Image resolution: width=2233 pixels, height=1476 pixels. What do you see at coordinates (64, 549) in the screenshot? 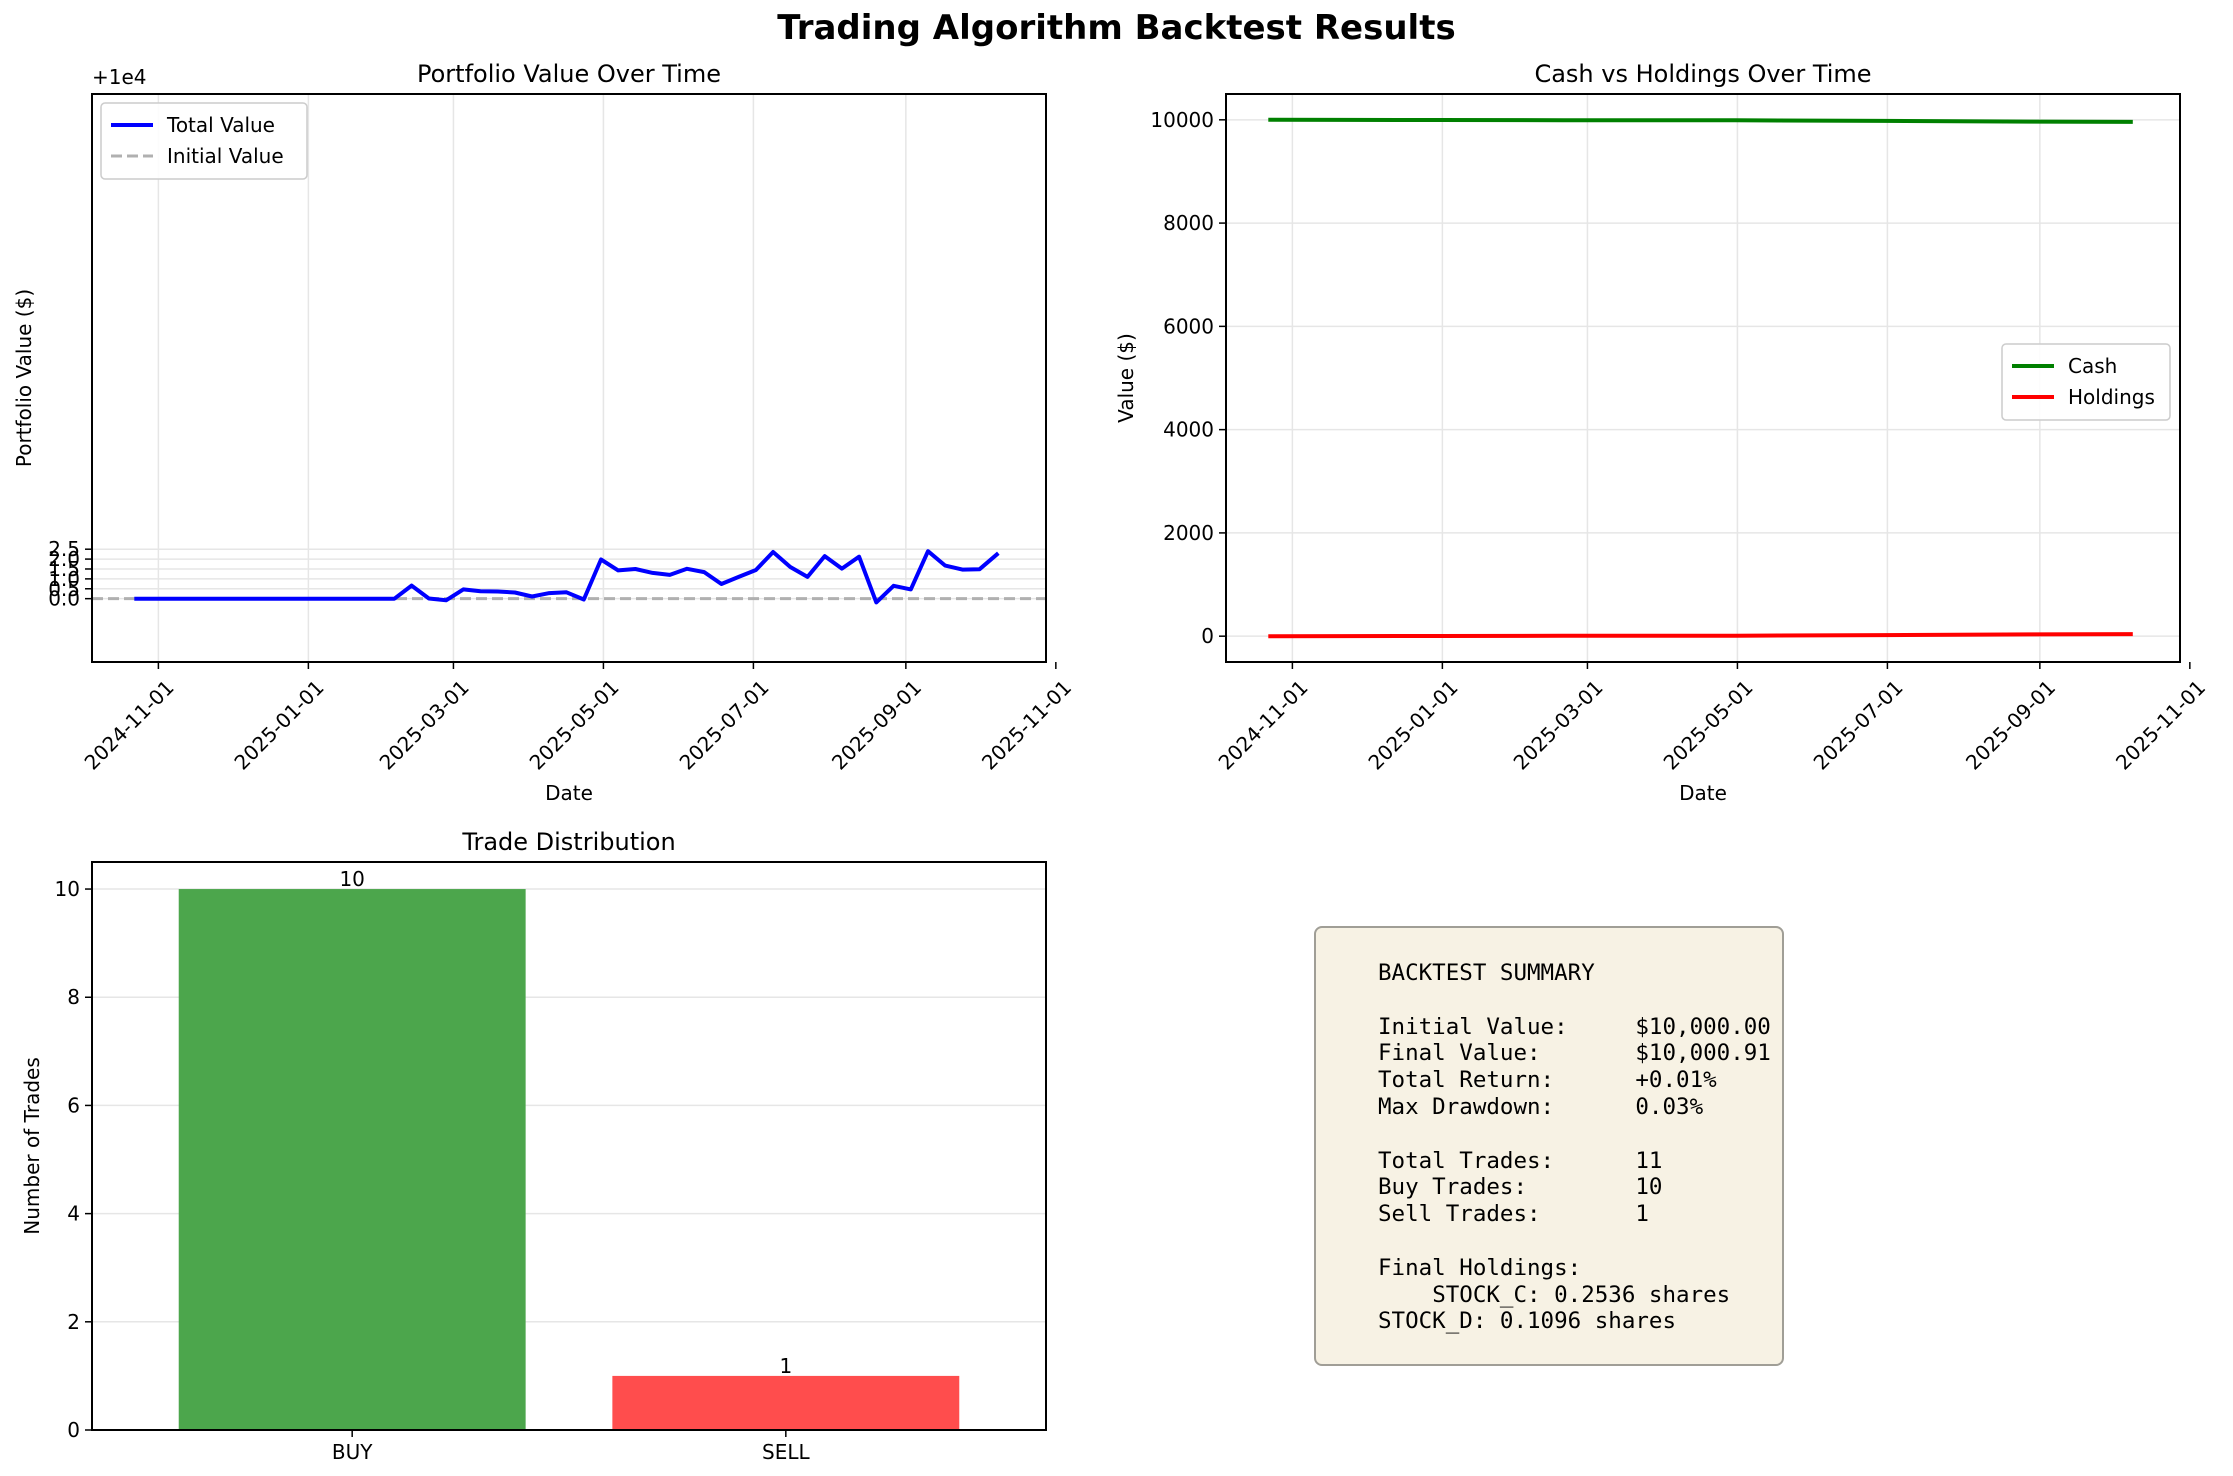
I see `portfolio-value-chart-ytick-label-5: 2.5` at bounding box center [64, 549].